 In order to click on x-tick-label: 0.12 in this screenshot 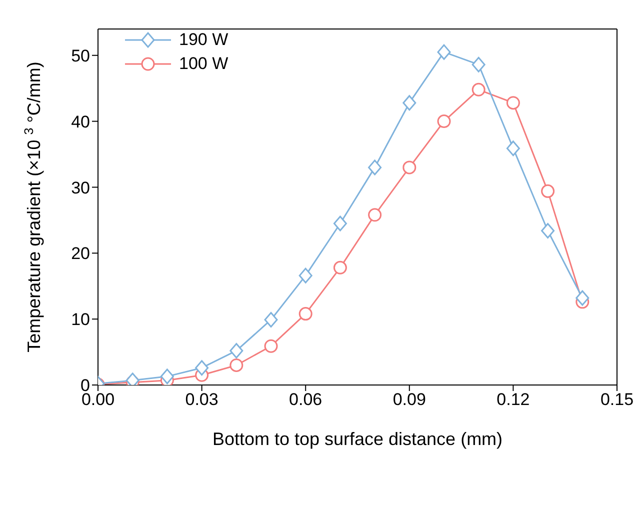, I will do `click(513, 400)`.